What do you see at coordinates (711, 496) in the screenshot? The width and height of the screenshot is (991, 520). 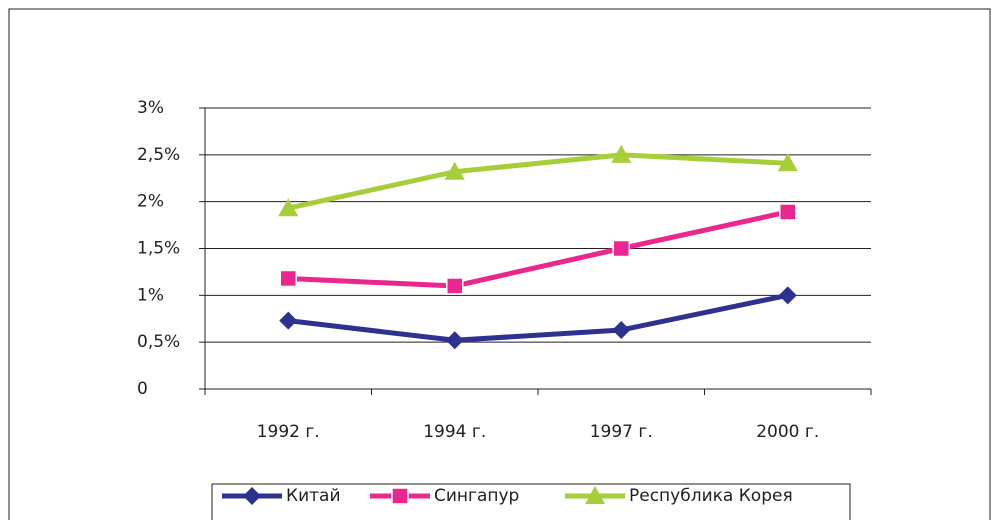 I see `legend-label: Республика Корея` at bounding box center [711, 496].